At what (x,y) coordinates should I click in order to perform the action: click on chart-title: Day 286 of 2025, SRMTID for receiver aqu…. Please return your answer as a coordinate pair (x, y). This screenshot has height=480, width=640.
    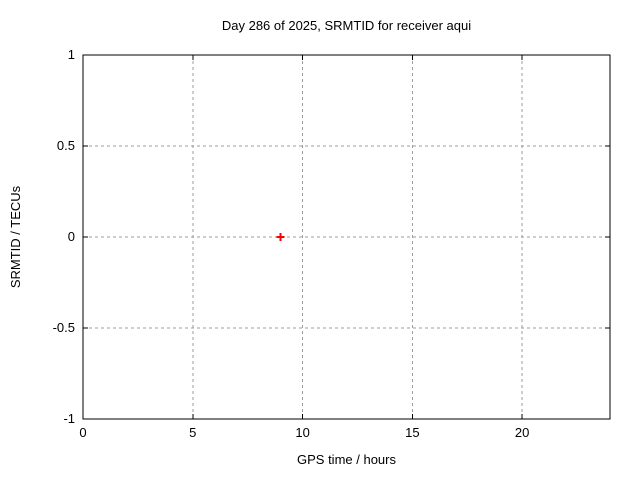
    Looking at the image, I should click on (346, 25).